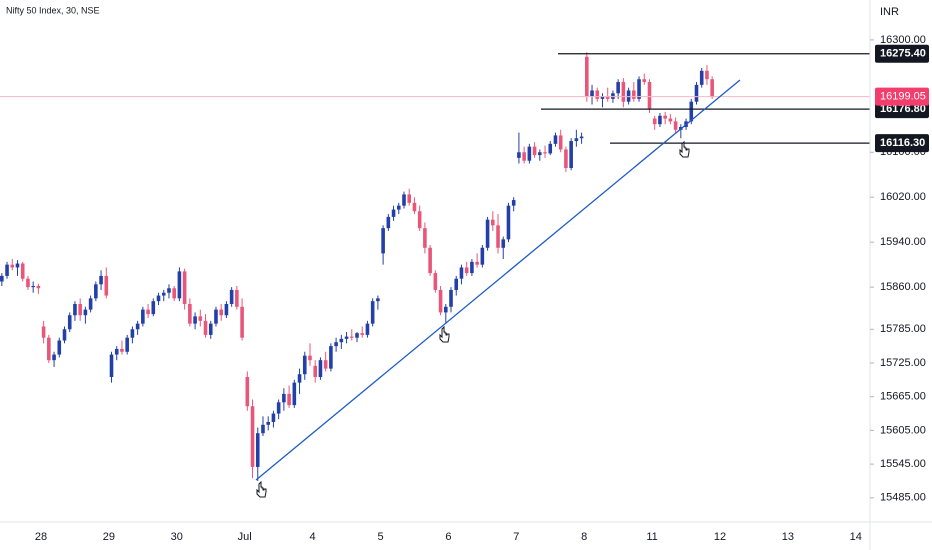  Describe the element at coordinates (53, 10) in the screenshot. I see `chart-title: Nifty 50 Index, 30, NSE` at that location.